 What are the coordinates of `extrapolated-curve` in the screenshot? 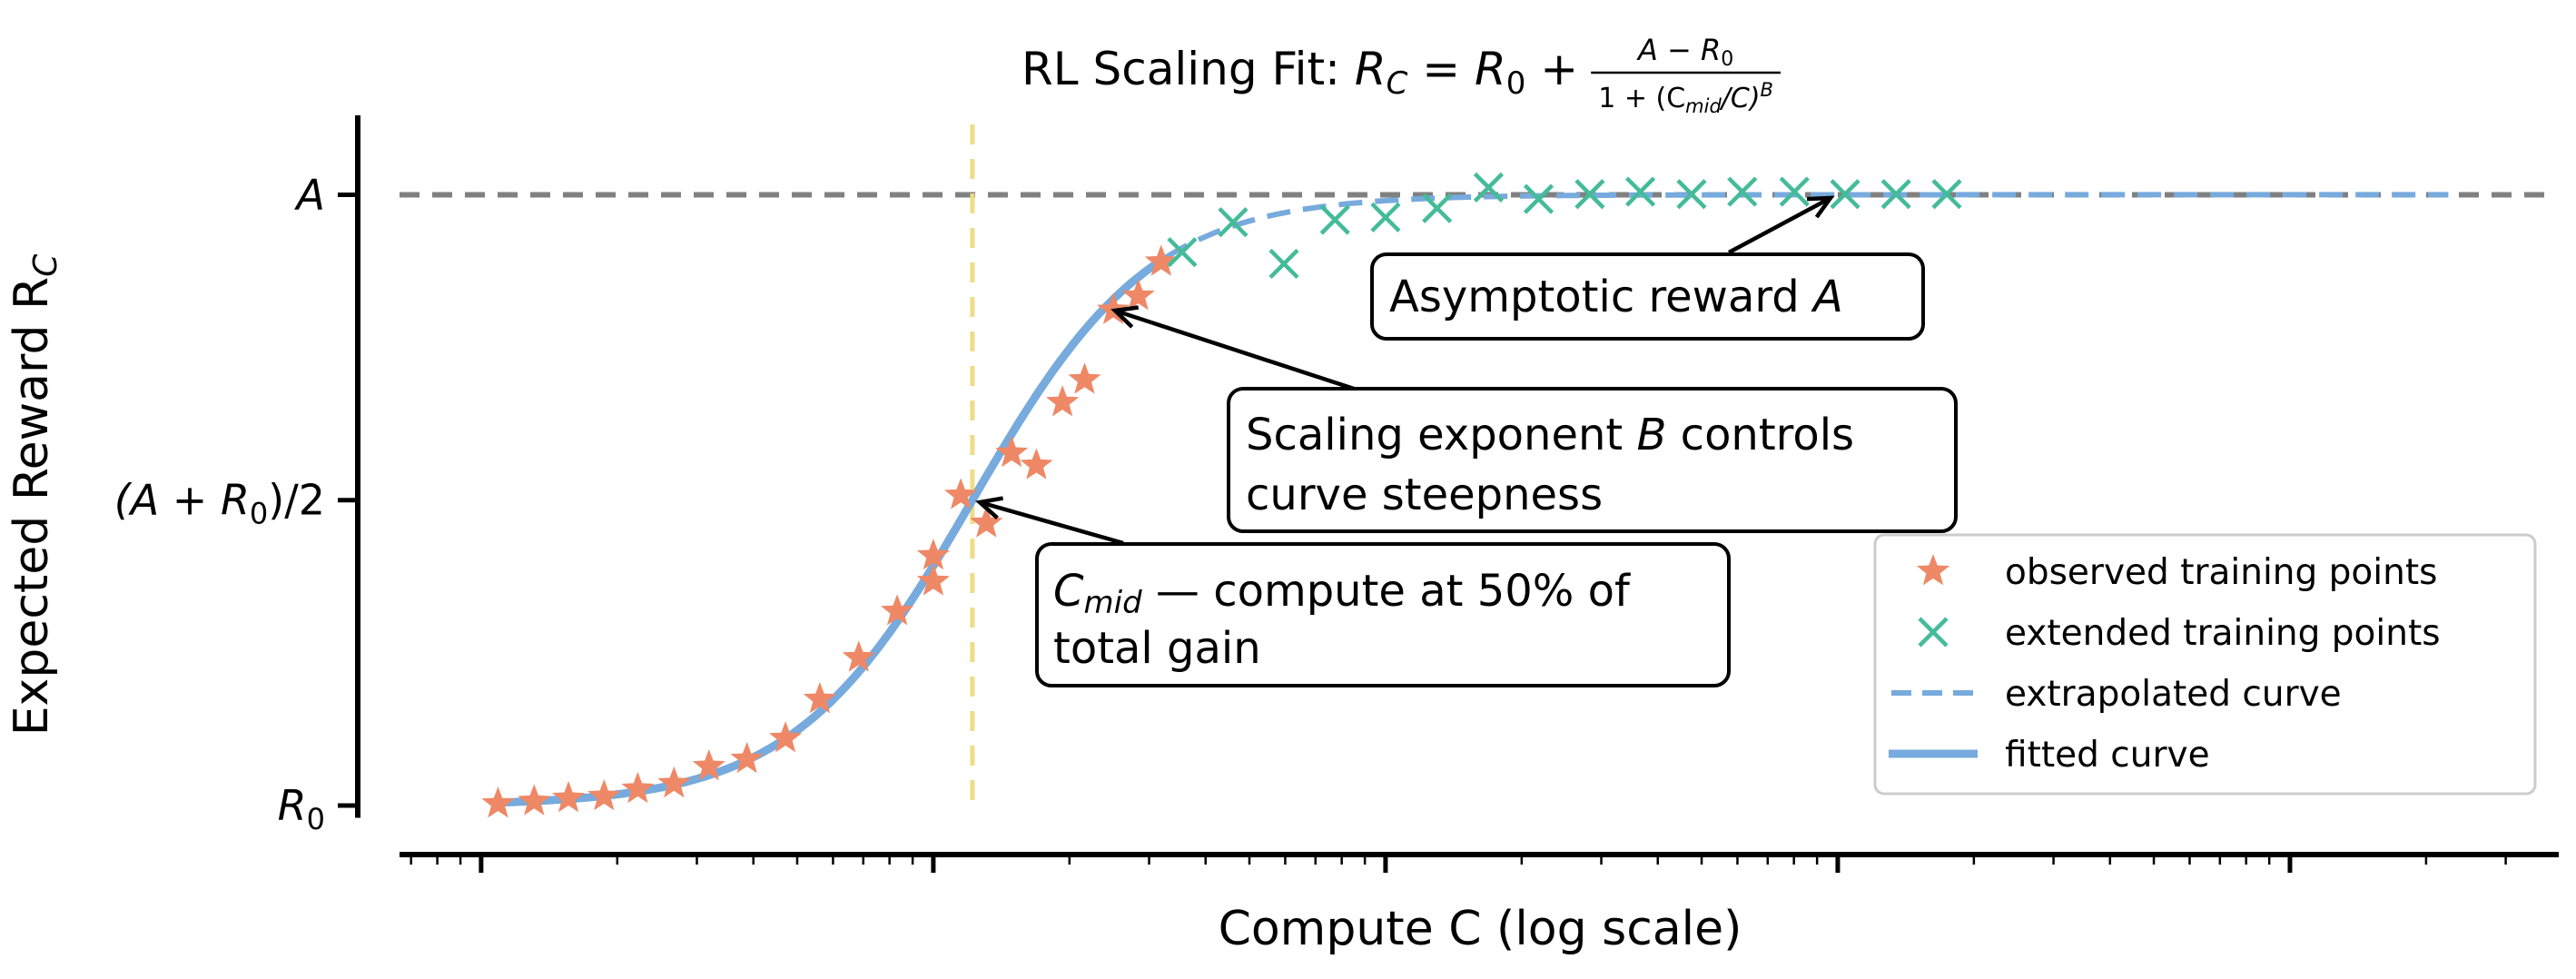 It's located at (1807, 226).